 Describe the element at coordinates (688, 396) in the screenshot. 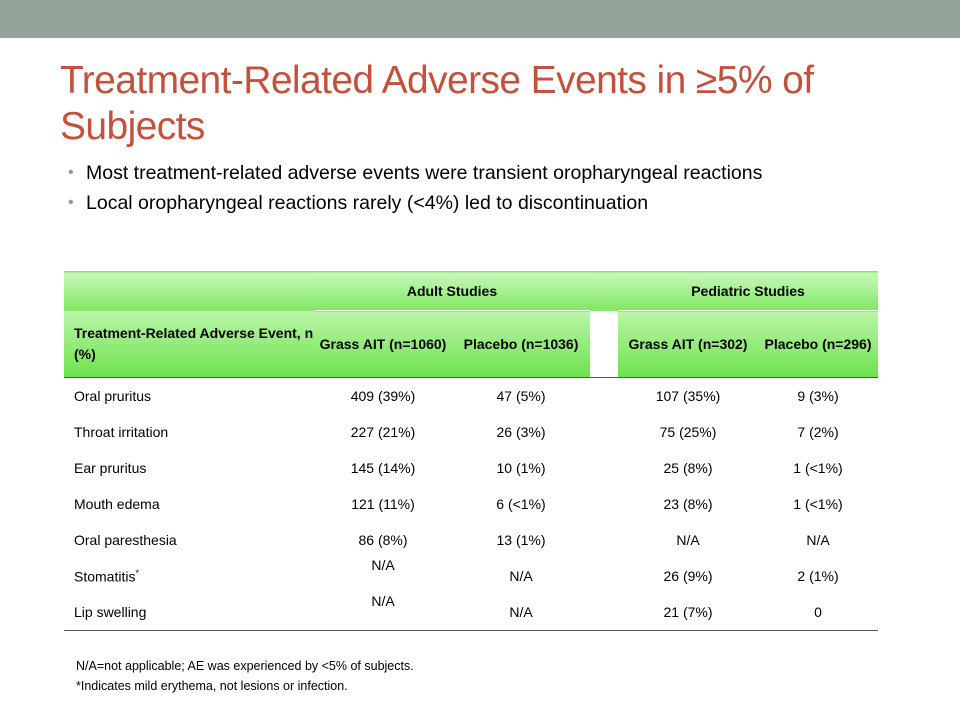

I see `ped-ait-value: 107 (35%)` at that location.